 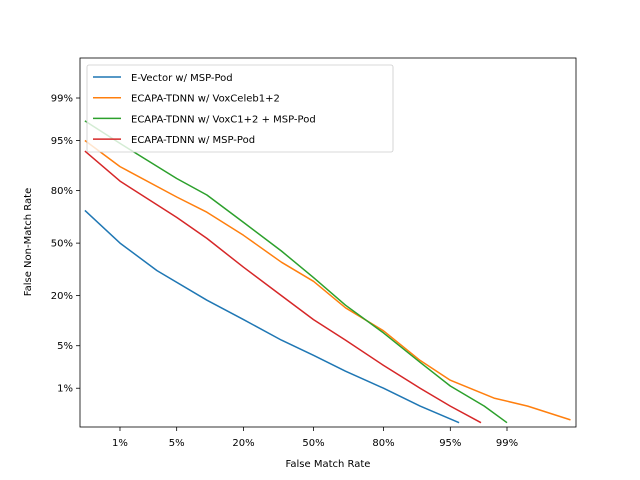 What do you see at coordinates (383, 443) in the screenshot?
I see `x-tick-label: 80%` at bounding box center [383, 443].